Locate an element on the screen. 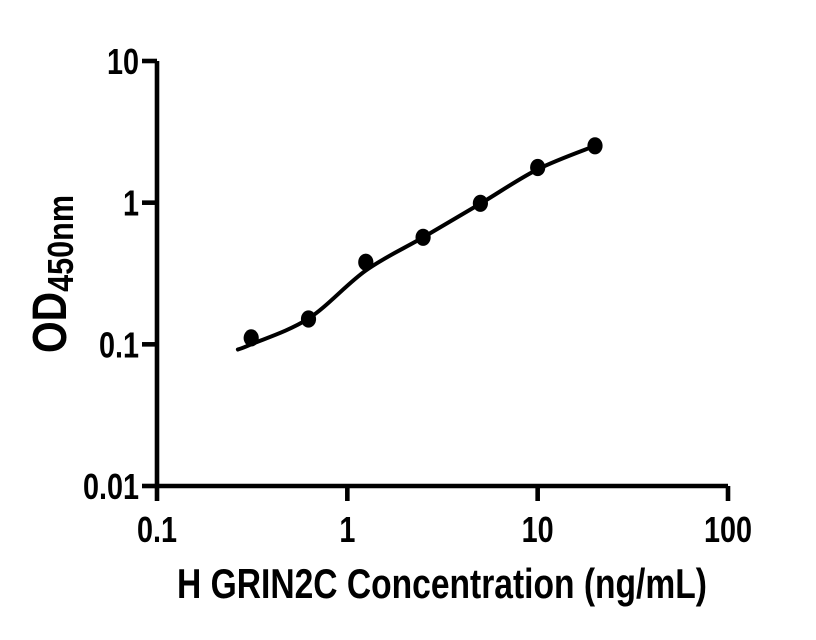 This screenshot has height=640, width=816. x-tick-label-group: 10 is located at coordinates (538, 529).